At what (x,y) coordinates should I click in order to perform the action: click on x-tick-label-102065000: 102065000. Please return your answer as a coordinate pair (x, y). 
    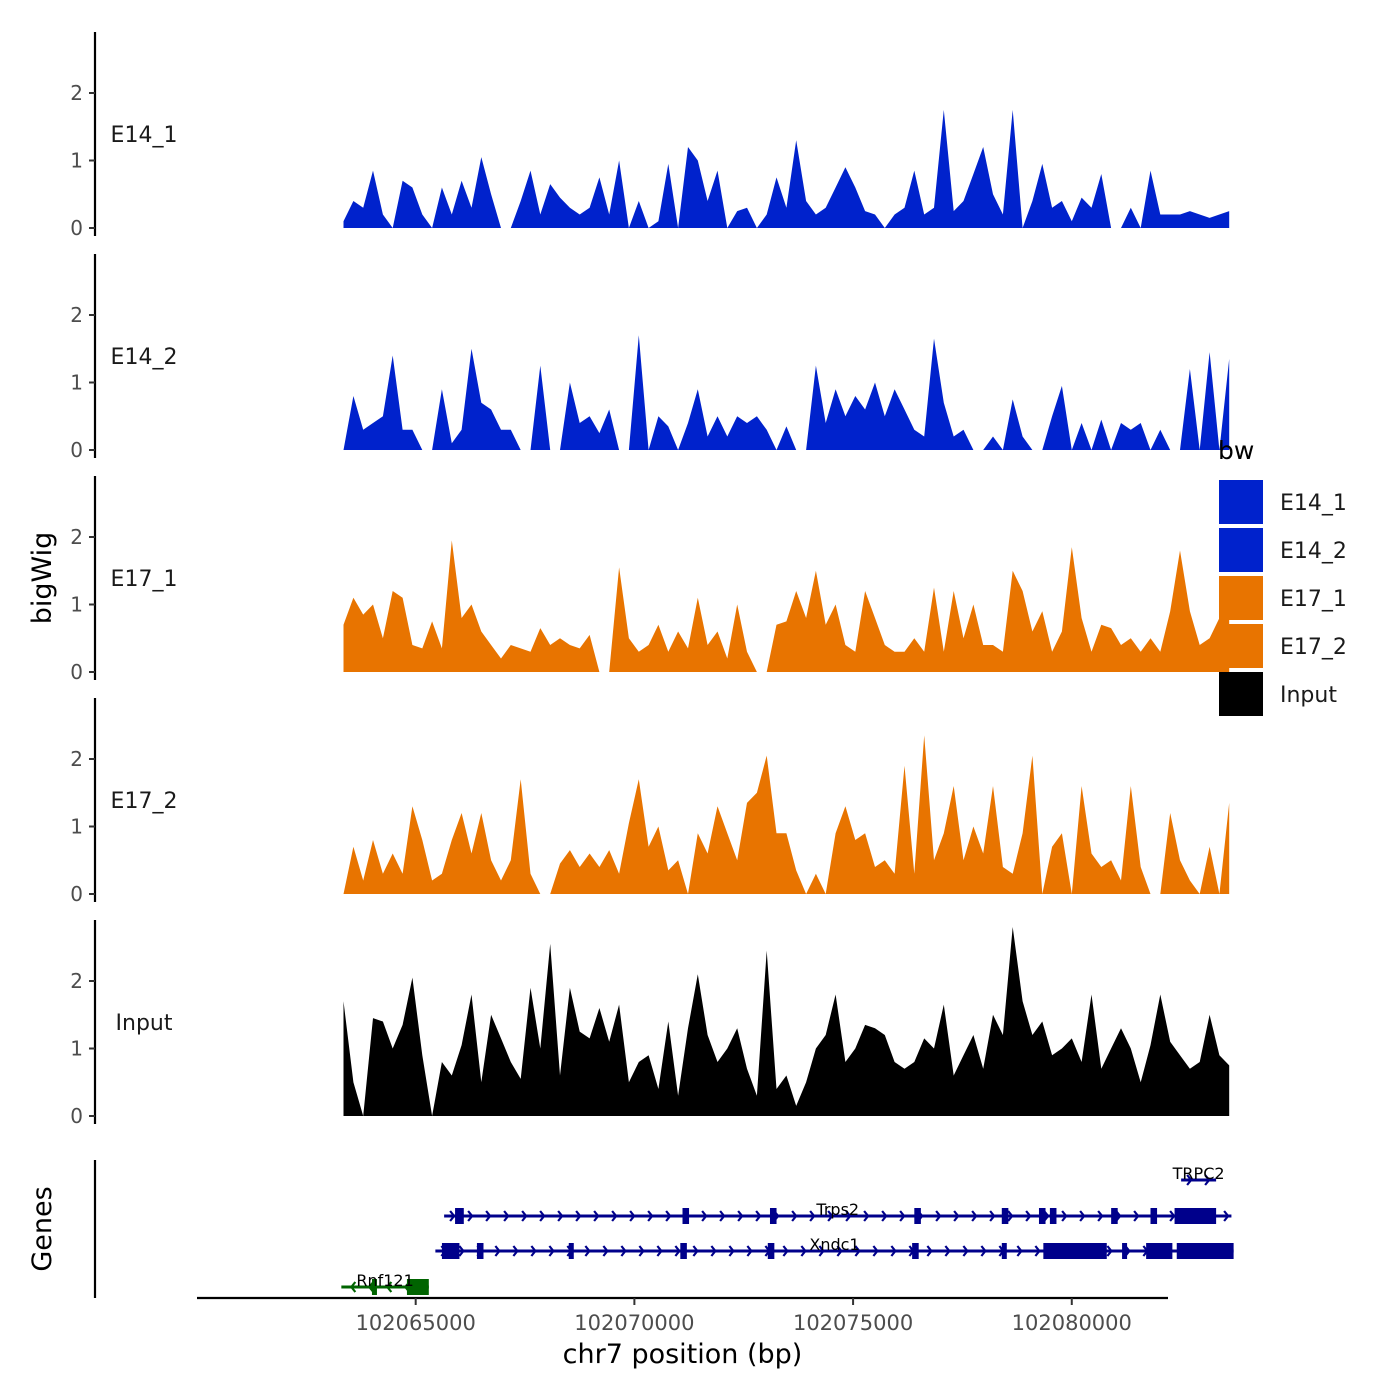
    Looking at the image, I should click on (416, 1323).